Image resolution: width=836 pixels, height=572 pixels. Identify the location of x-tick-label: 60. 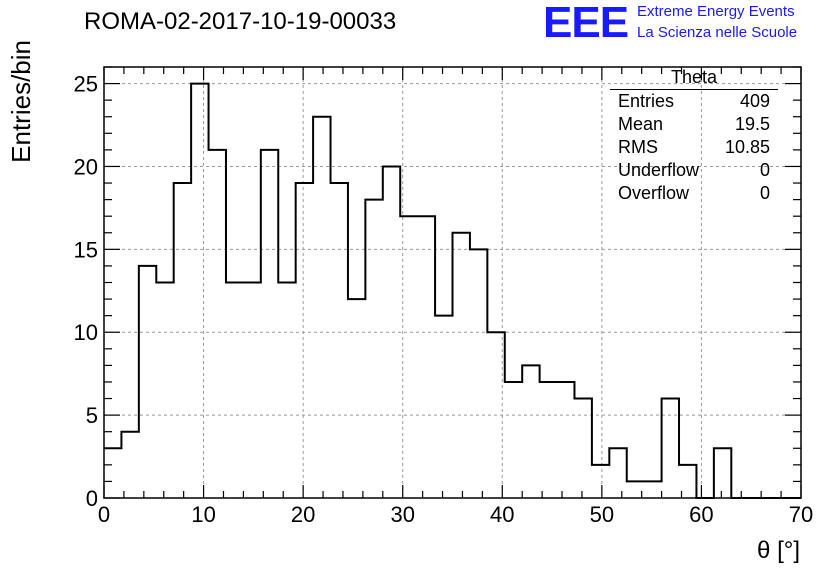
(701, 514).